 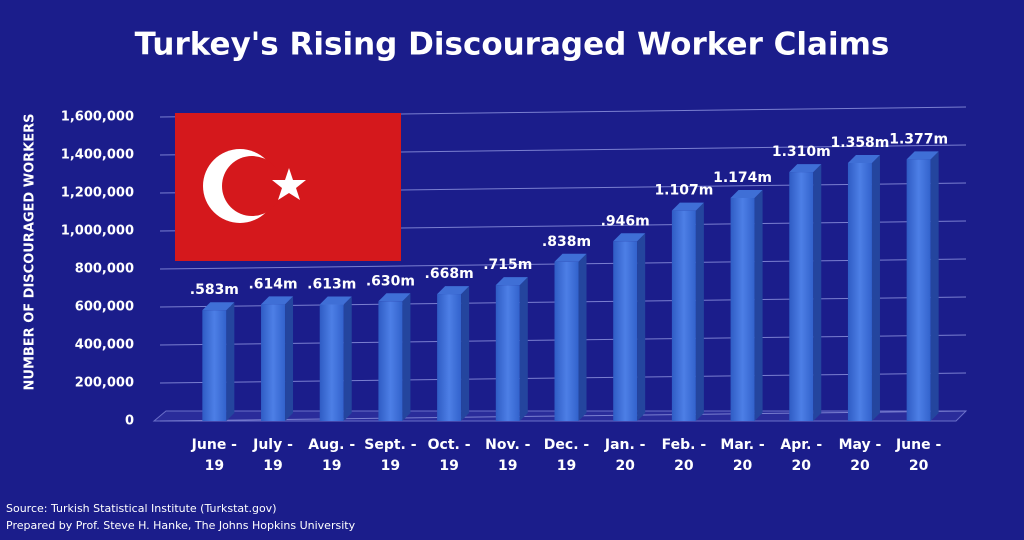 What do you see at coordinates (684, 455) in the screenshot?
I see `x-tick-label: Feb. - 20` at bounding box center [684, 455].